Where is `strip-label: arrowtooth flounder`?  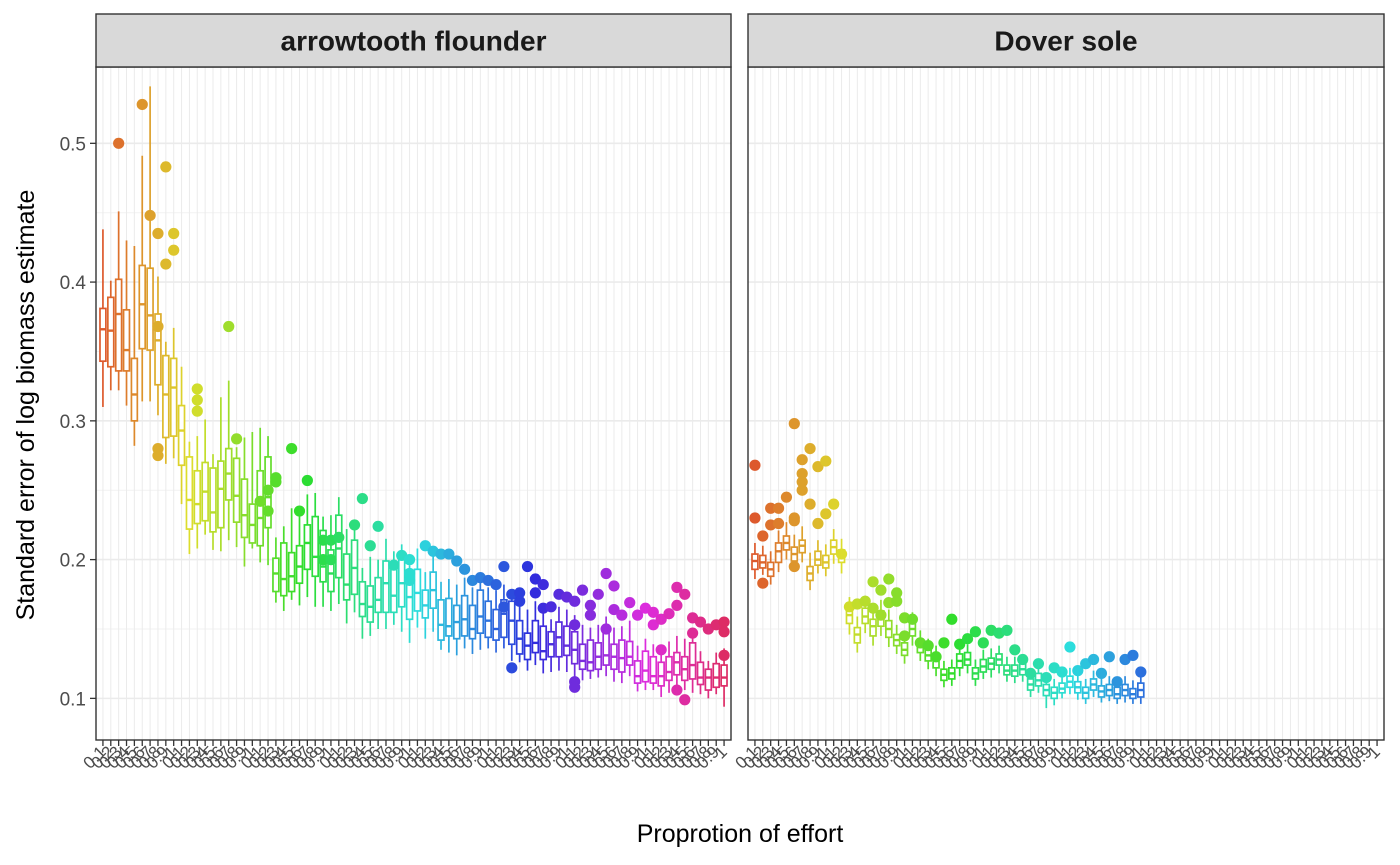
strip-label: arrowtooth flounder is located at coordinates (414, 41).